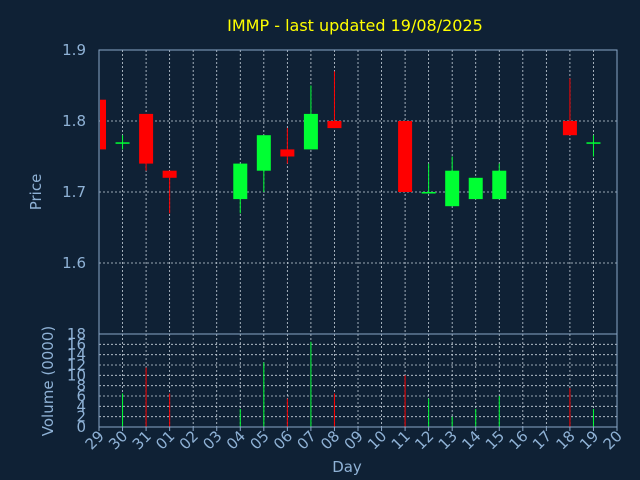  What do you see at coordinates (377, 440) in the screenshot?
I see `day-tick-label: 10` at bounding box center [377, 440].